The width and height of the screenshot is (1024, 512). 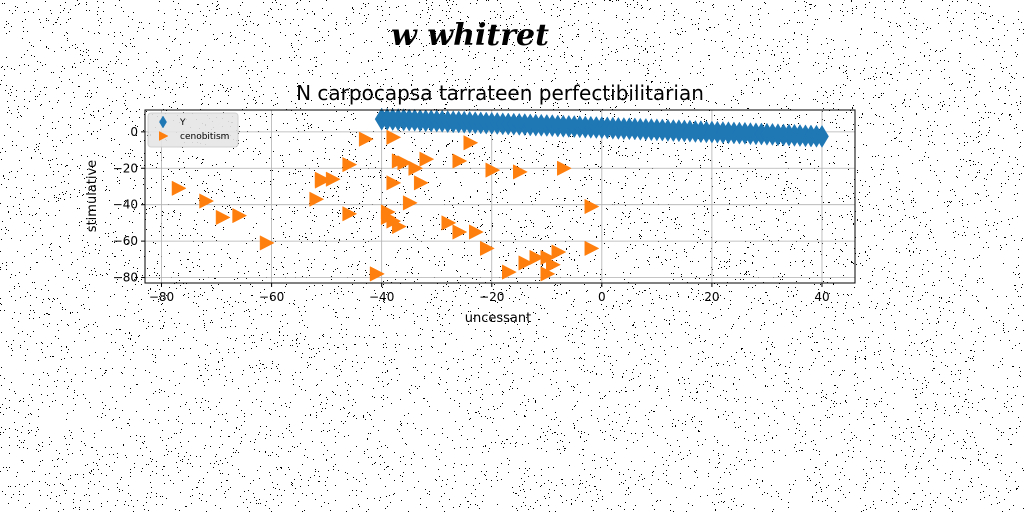 I want to click on x-tick-label: −80, so click(x=161, y=297).